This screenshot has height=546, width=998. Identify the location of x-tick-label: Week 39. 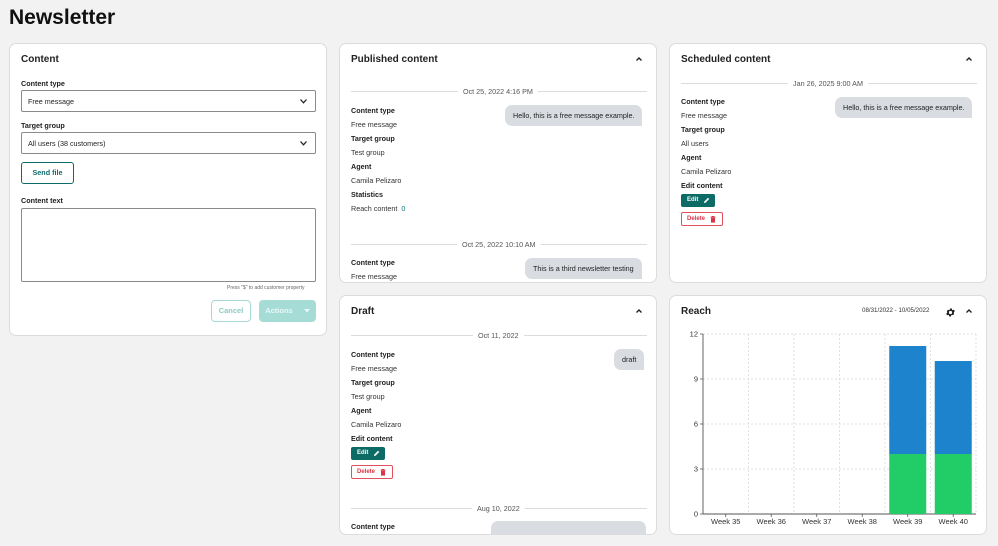
(907, 521).